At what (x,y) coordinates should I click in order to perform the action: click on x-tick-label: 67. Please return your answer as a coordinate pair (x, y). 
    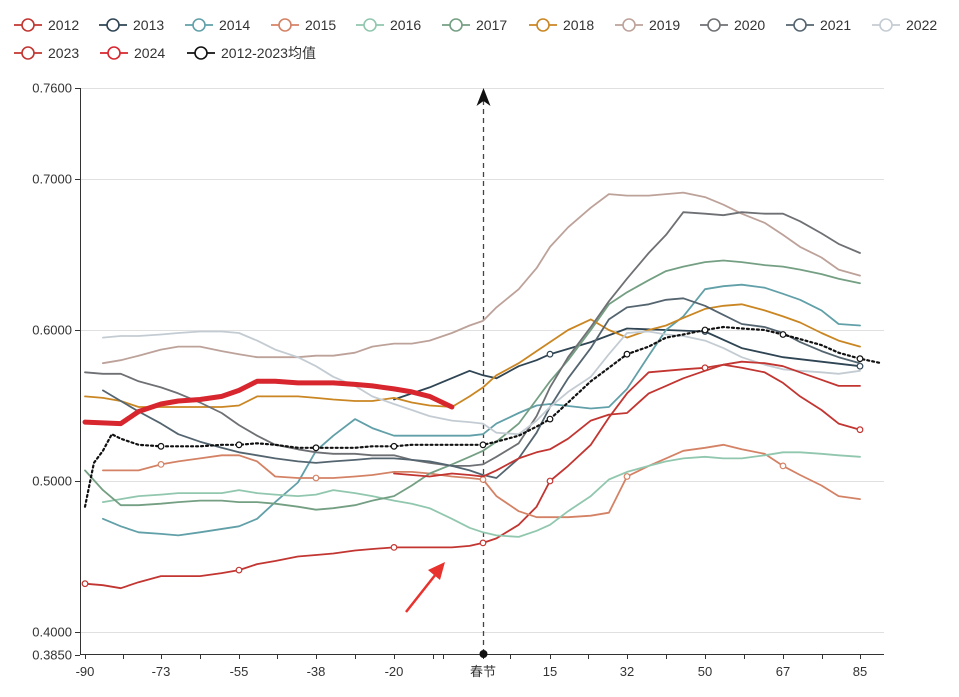
    Looking at the image, I should click on (783, 671).